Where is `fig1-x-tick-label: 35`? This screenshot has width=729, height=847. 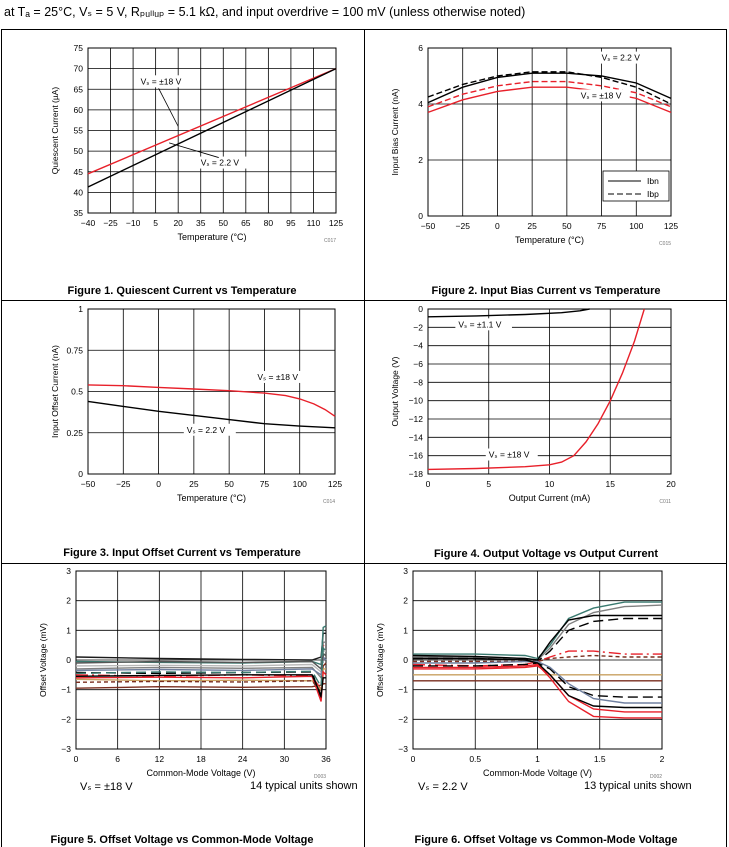
fig1-x-tick-label: 35 is located at coordinates (201, 223).